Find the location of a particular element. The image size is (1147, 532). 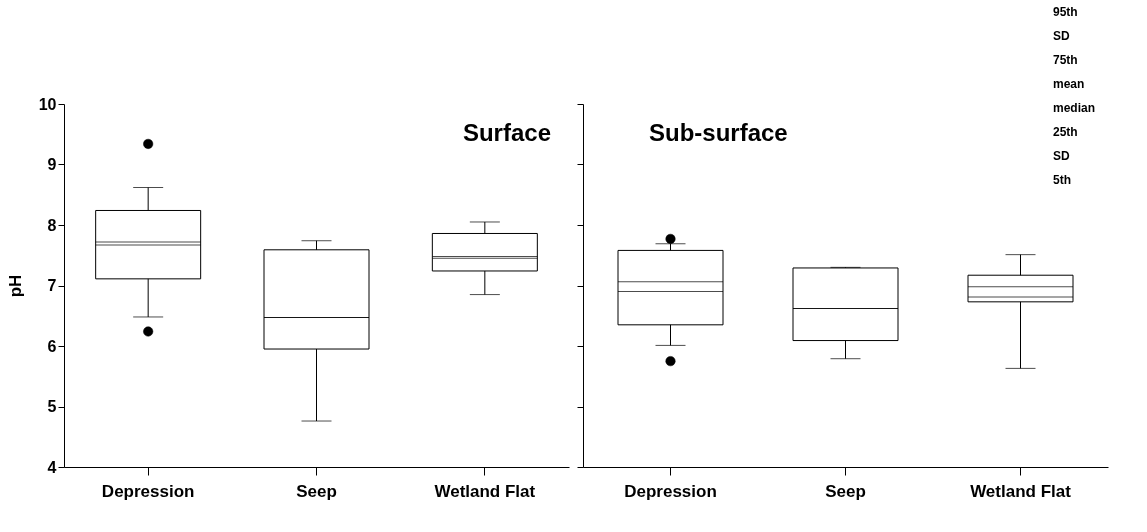

y-tick-label: 9 is located at coordinates (52, 164).